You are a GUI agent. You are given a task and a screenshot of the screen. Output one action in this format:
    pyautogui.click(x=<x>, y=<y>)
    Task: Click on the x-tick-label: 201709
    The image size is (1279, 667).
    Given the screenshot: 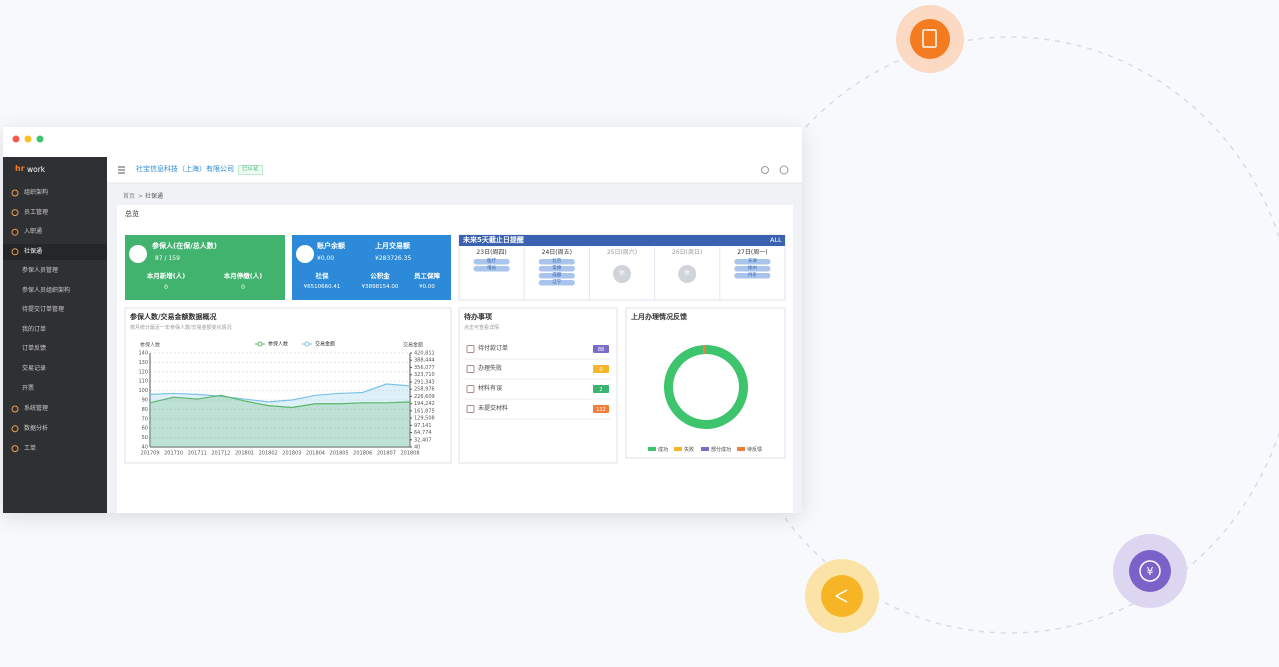 What is the action you would take?
    pyautogui.click(x=149, y=454)
    